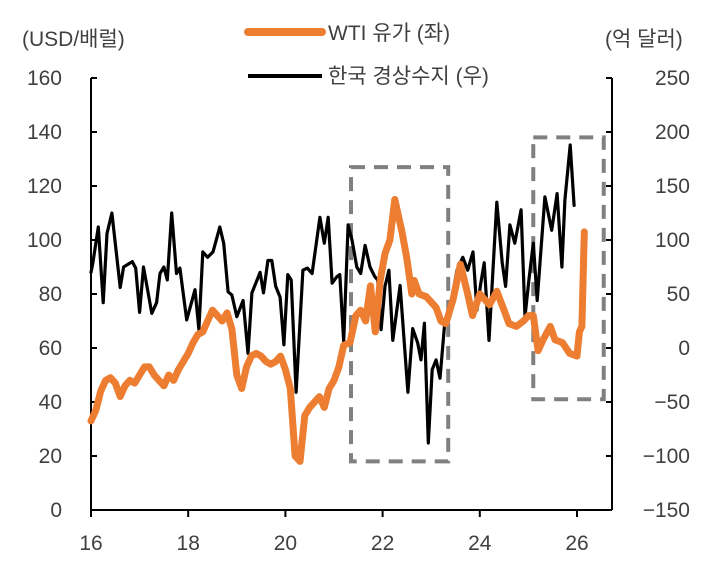 Image resolution: width=709 pixels, height=573 pixels. I want to click on legend: WTI 유가 (좌) 한국 경상수지 (우), so click(366, 55).